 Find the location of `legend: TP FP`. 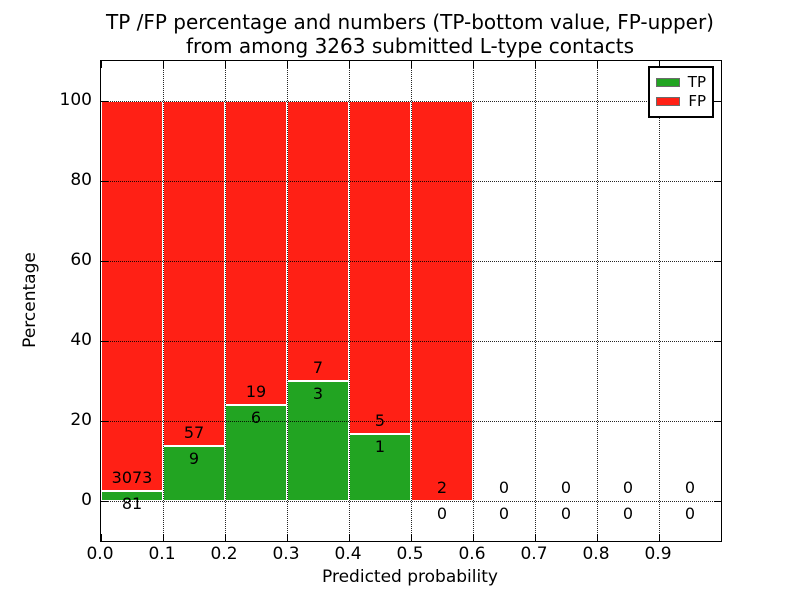

legend: TP FP is located at coordinates (681, 92).